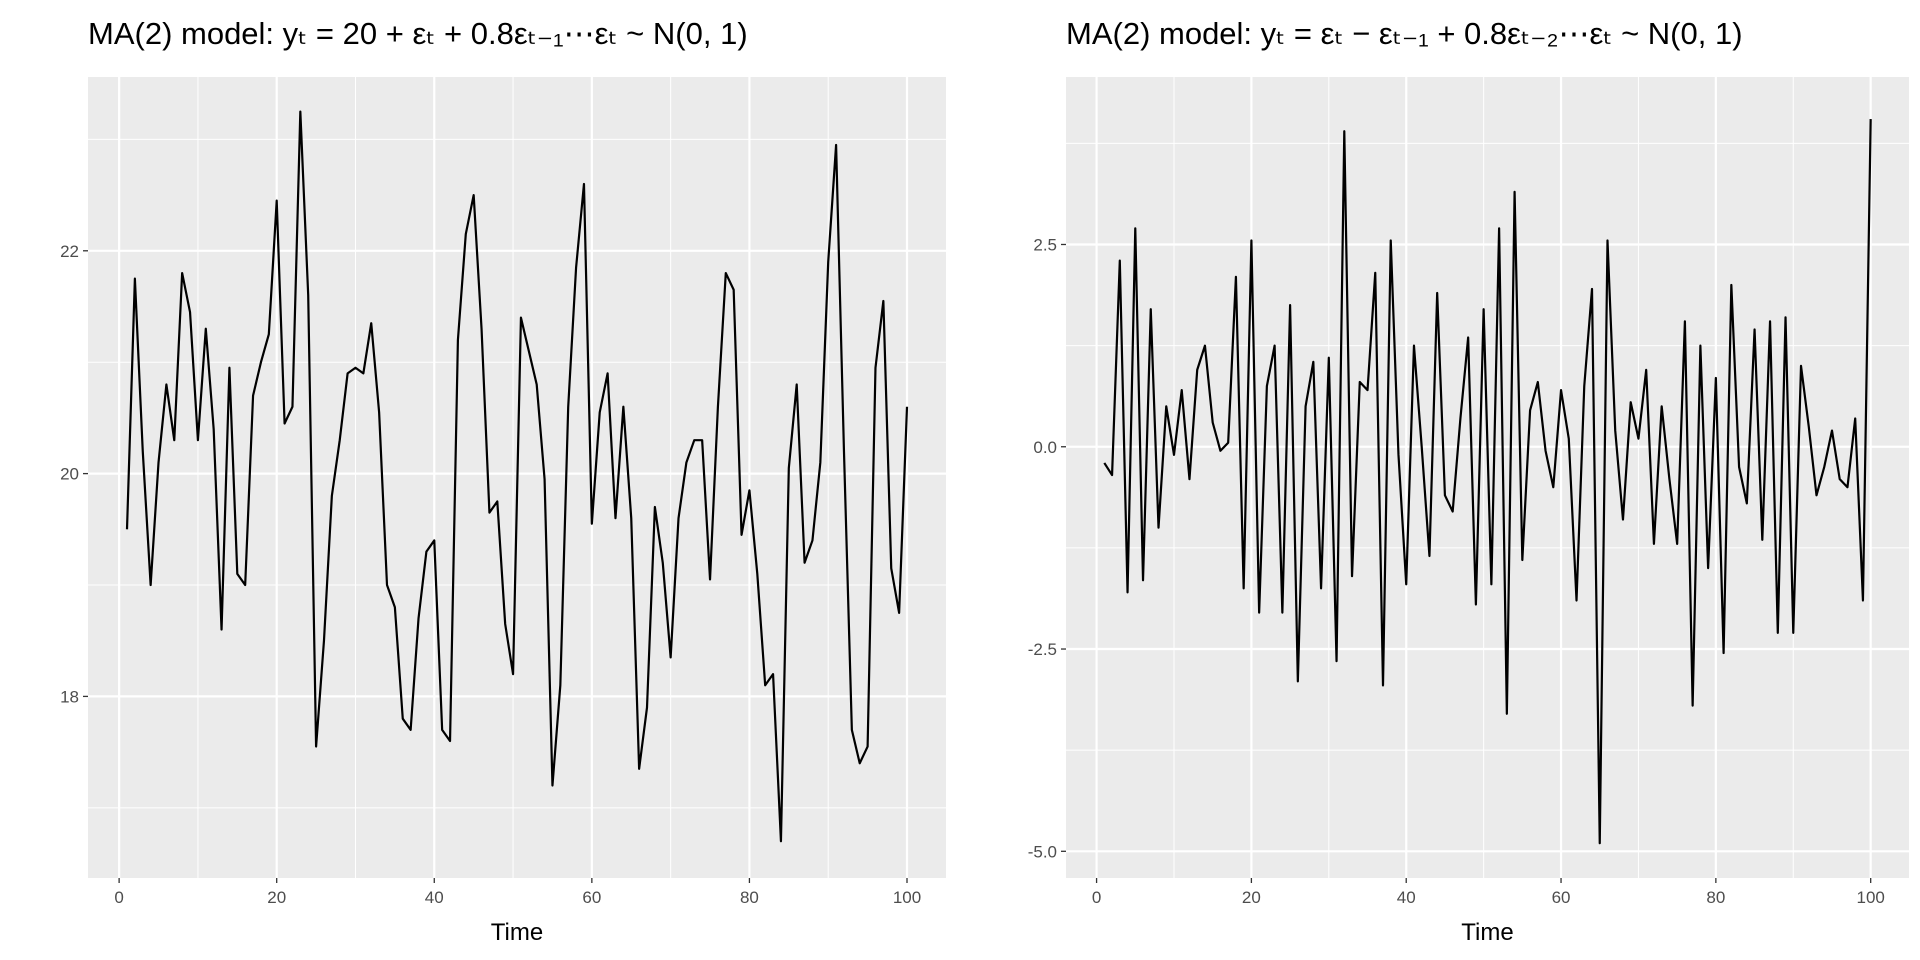 Image resolution: width=1920 pixels, height=960 pixels. What do you see at coordinates (1045, 447) in the screenshot?
I see `y-tick-label: 0.0` at bounding box center [1045, 447].